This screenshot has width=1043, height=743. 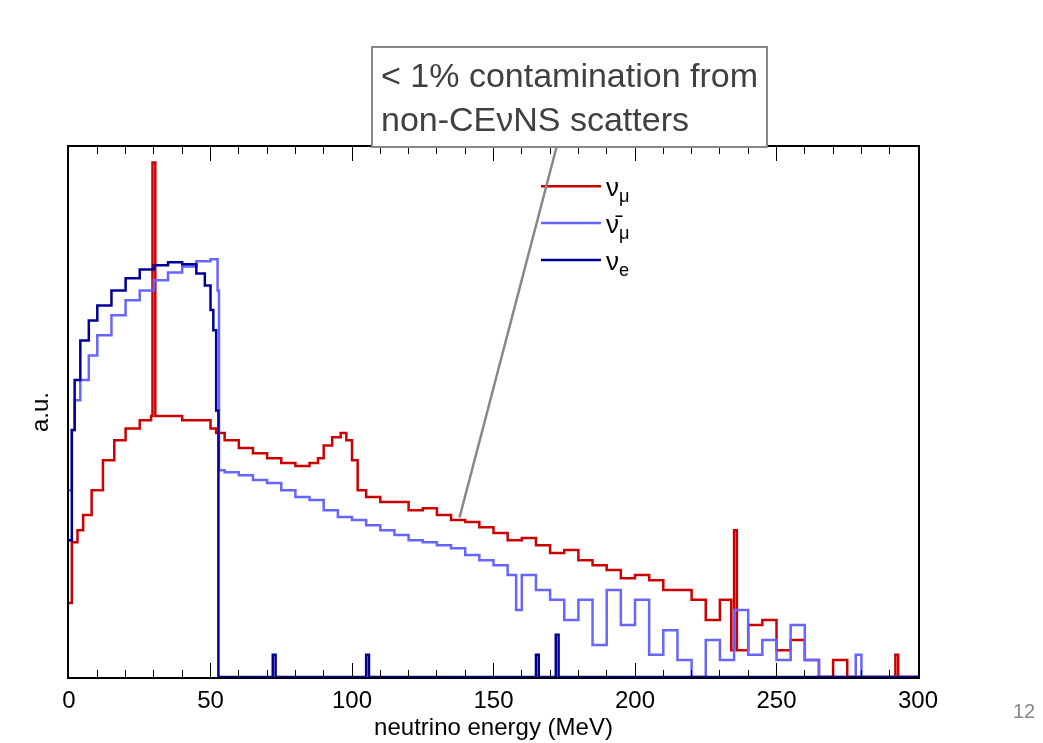 I want to click on x-tick-label: 50, so click(x=210, y=699).